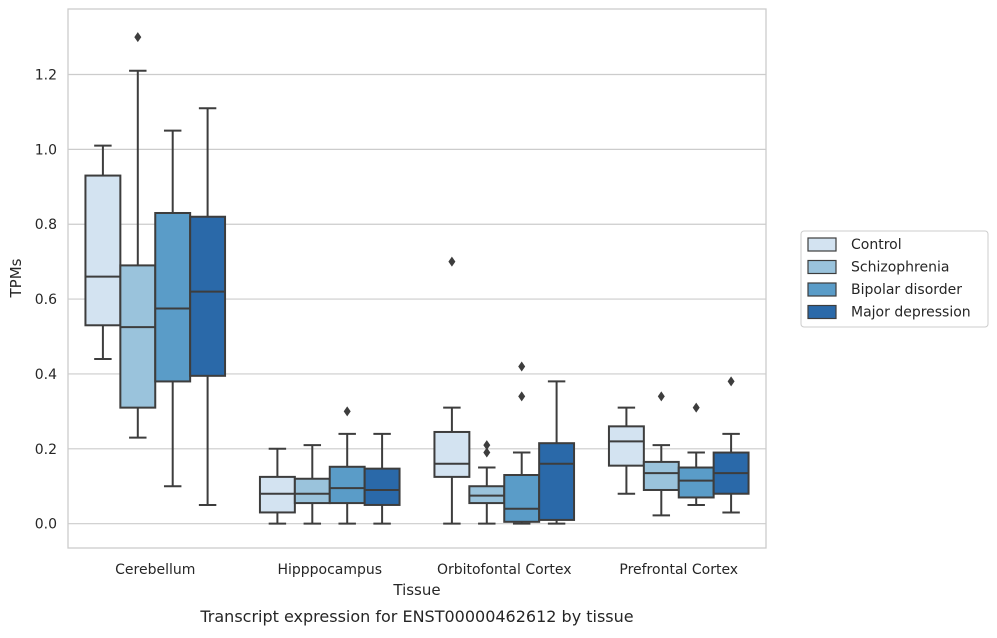 The width and height of the screenshot is (997, 638). I want to click on x-tick-label: Cerebellum, so click(155, 570).